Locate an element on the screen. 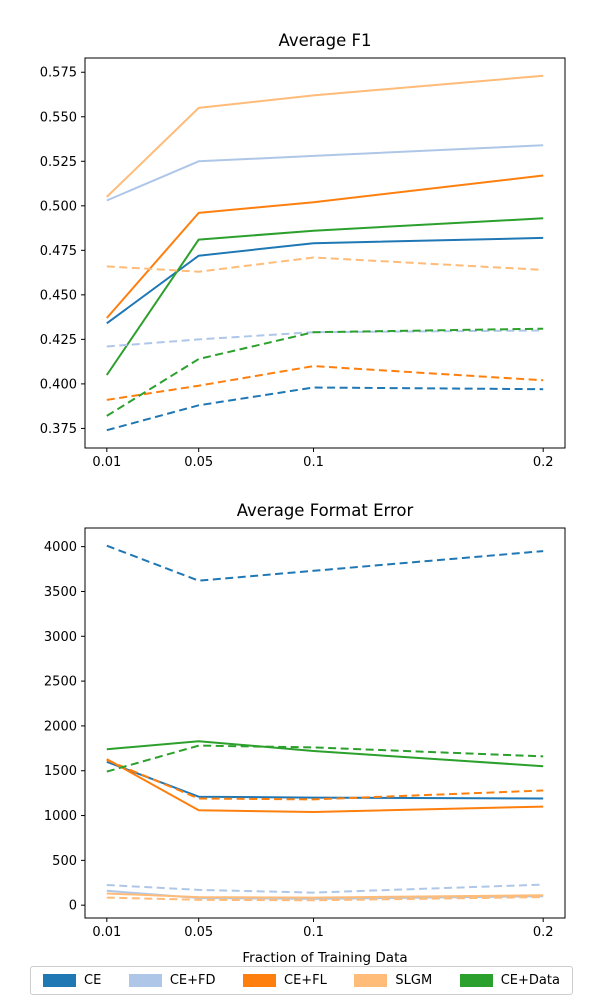 The height and width of the screenshot is (1000, 600). legend-label: CE+FD is located at coordinates (192, 980).